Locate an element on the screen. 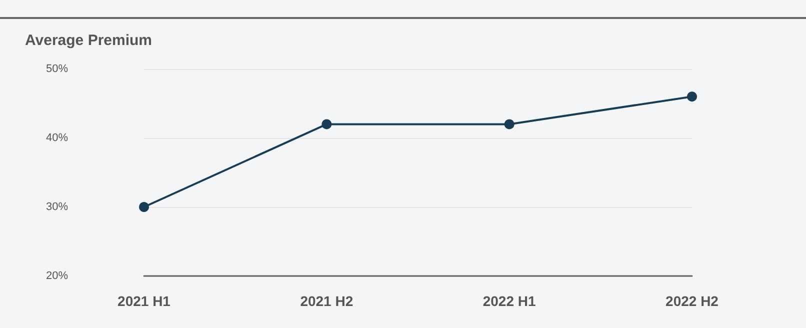 Image resolution: width=806 pixels, height=328 pixels. x-tick-label: 2022 H1 is located at coordinates (509, 301).